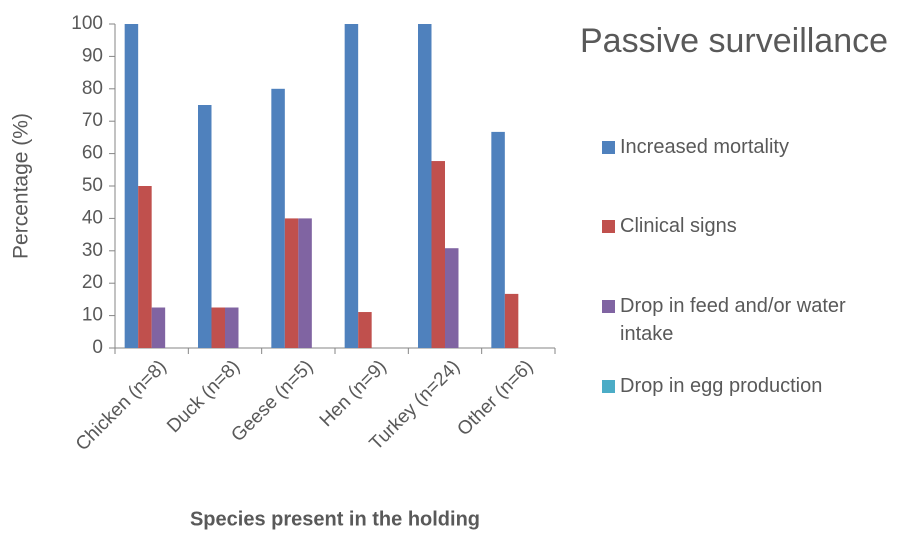  I want to click on chart-title: Passive surveillance, so click(734, 41).